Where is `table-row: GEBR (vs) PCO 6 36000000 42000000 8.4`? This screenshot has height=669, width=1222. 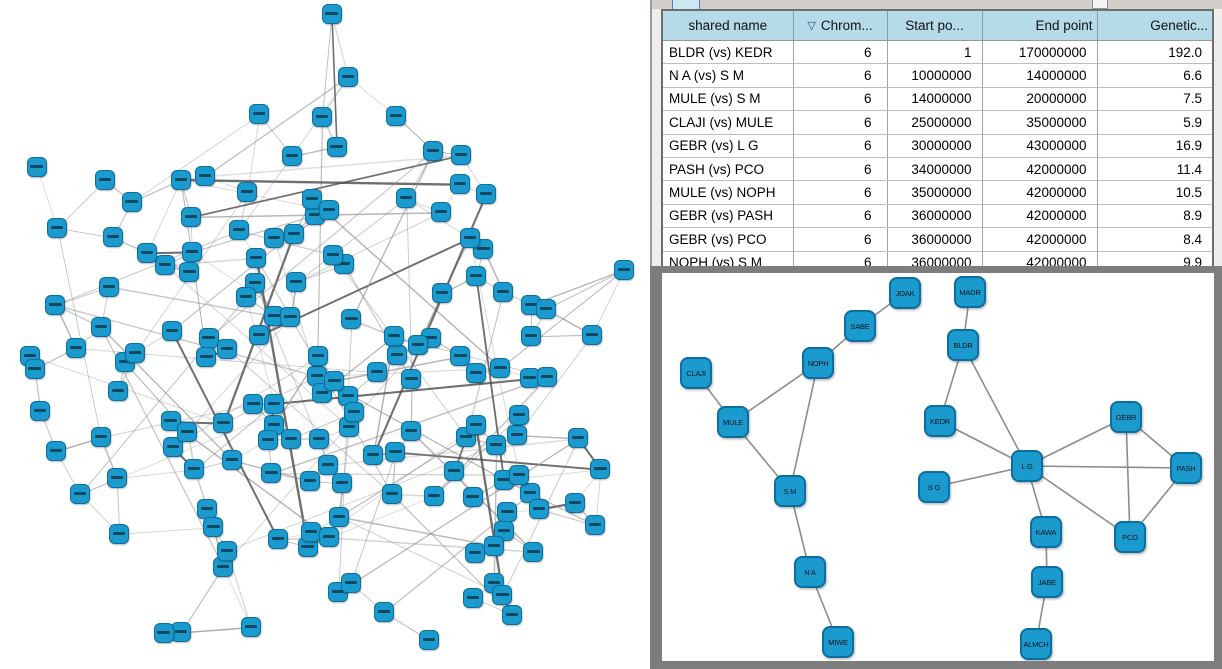 table-row: GEBR (vs) PCO 6 36000000 42000000 8.4 is located at coordinates (937, 239).